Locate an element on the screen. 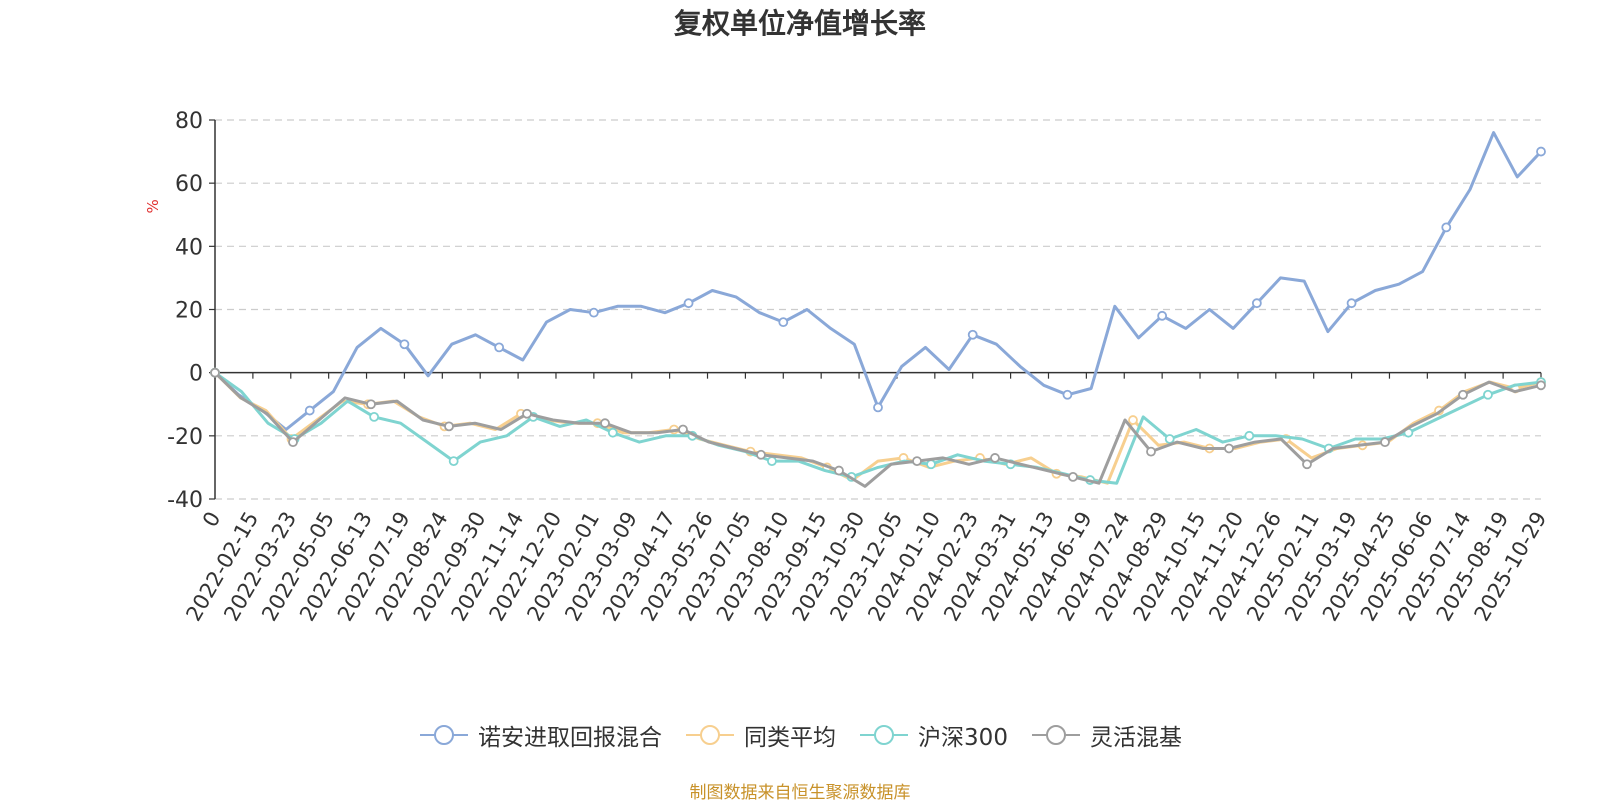 The height and width of the screenshot is (803, 1600). legend-label: 灵活混基 is located at coordinates (1135, 738).